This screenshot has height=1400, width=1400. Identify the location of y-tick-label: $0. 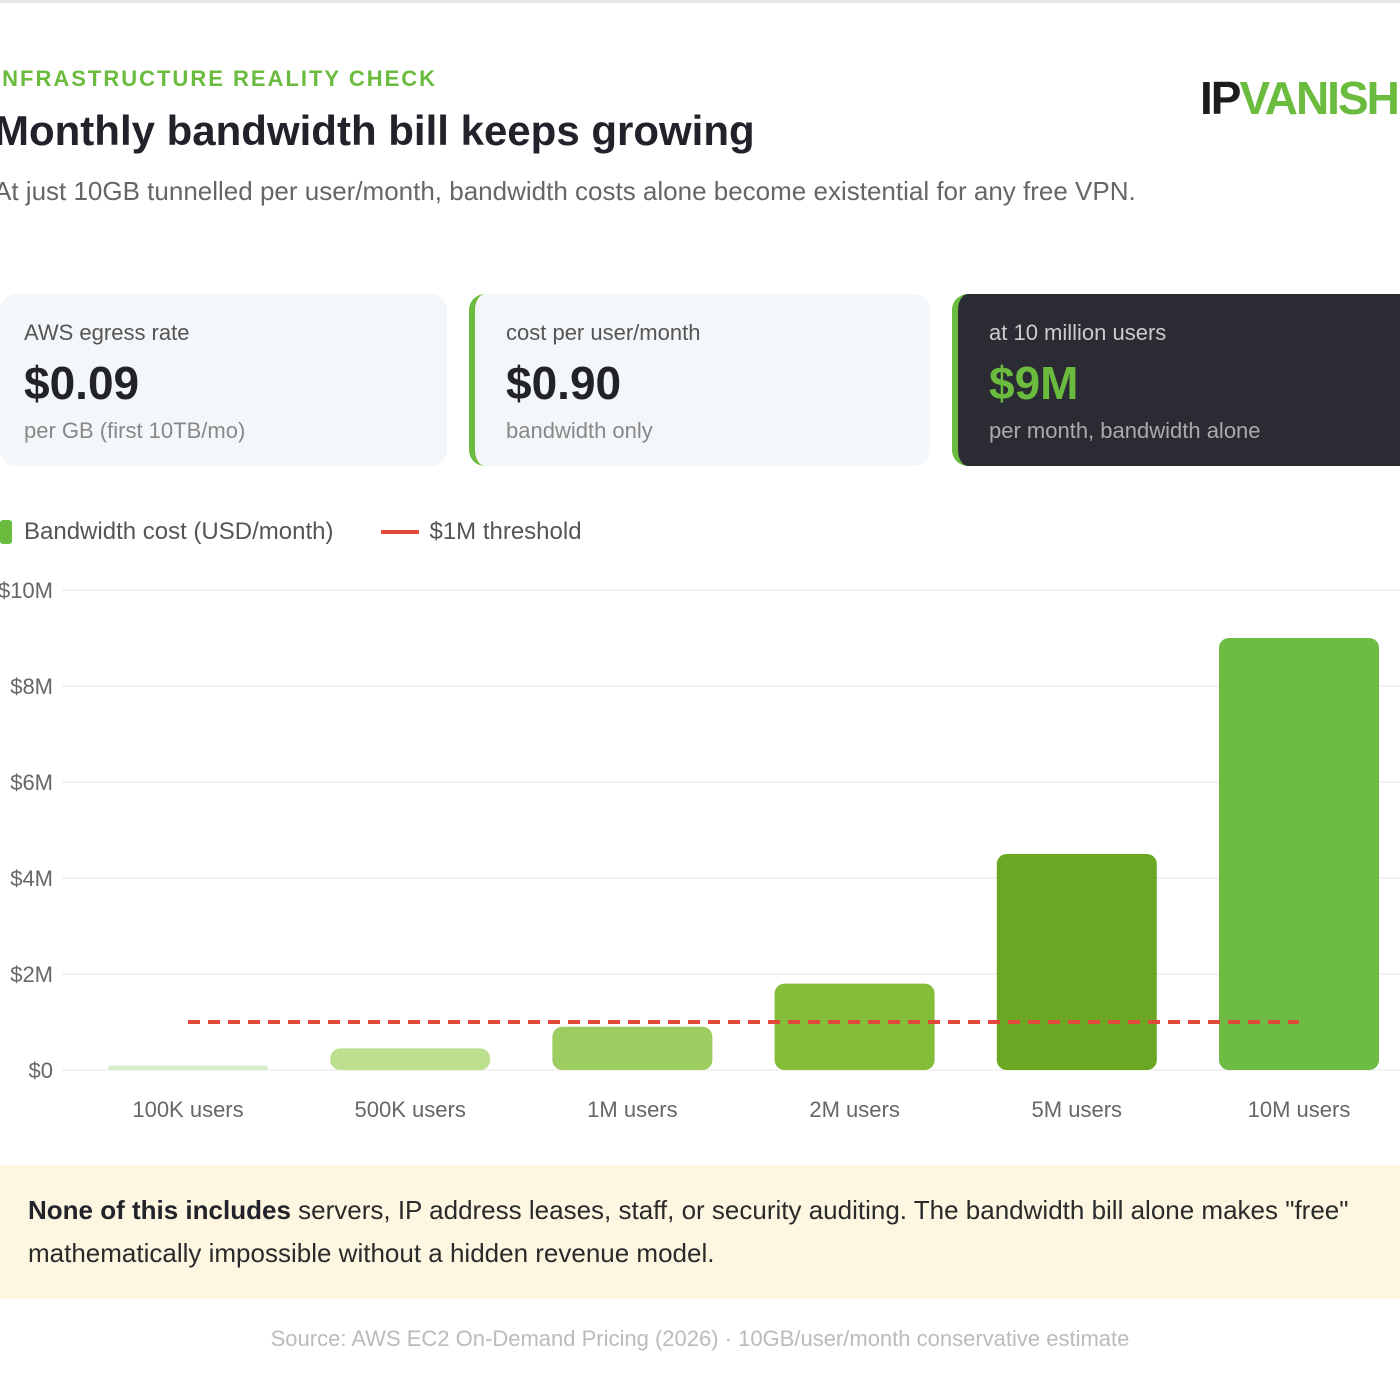
(41, 1070).